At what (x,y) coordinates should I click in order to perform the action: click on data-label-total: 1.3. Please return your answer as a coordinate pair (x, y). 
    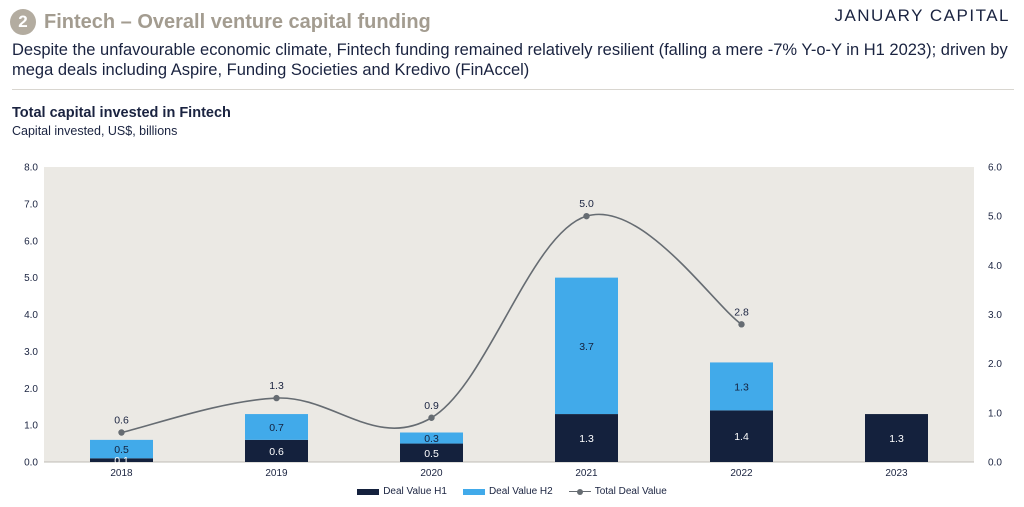
    Looking at the image, I should click on (276, 386).